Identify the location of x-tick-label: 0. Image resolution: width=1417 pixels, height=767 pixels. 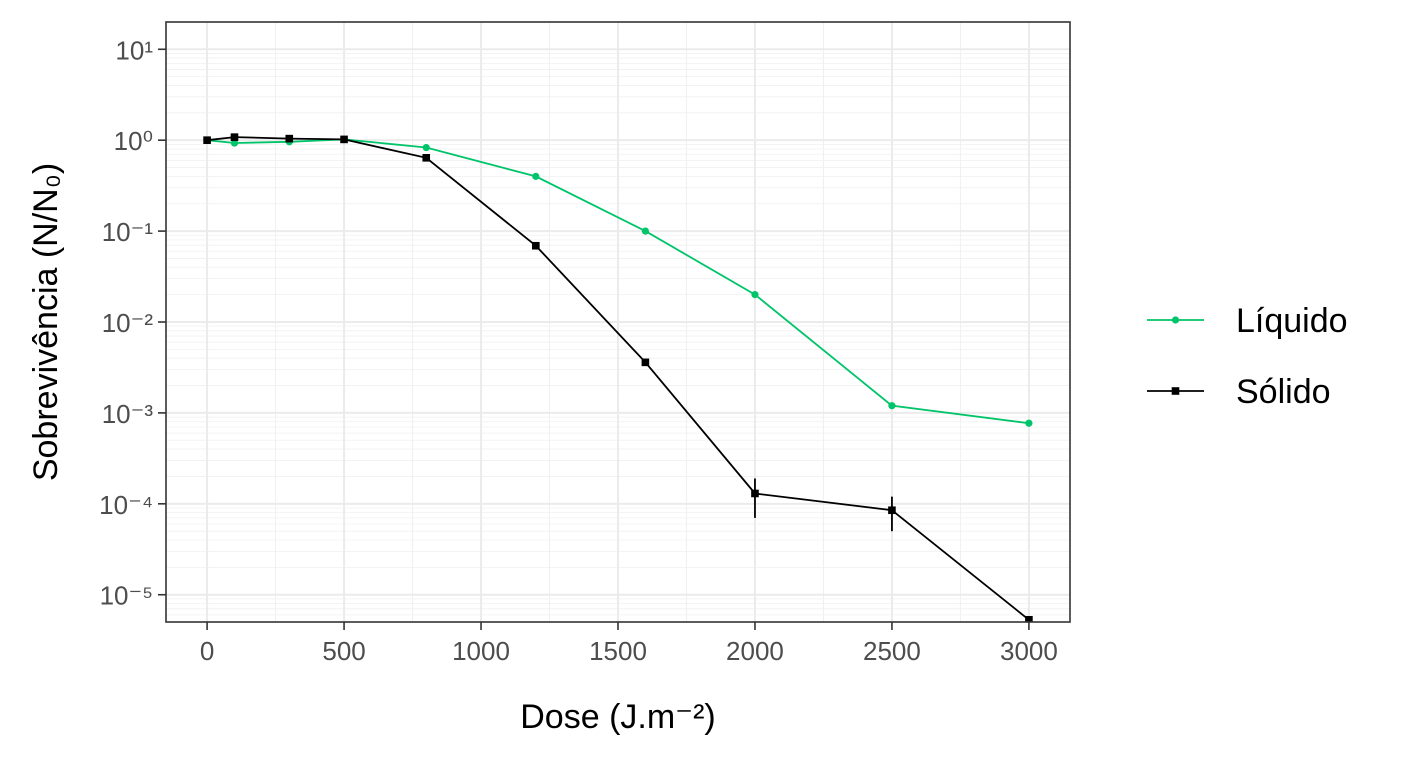
(207, 651).